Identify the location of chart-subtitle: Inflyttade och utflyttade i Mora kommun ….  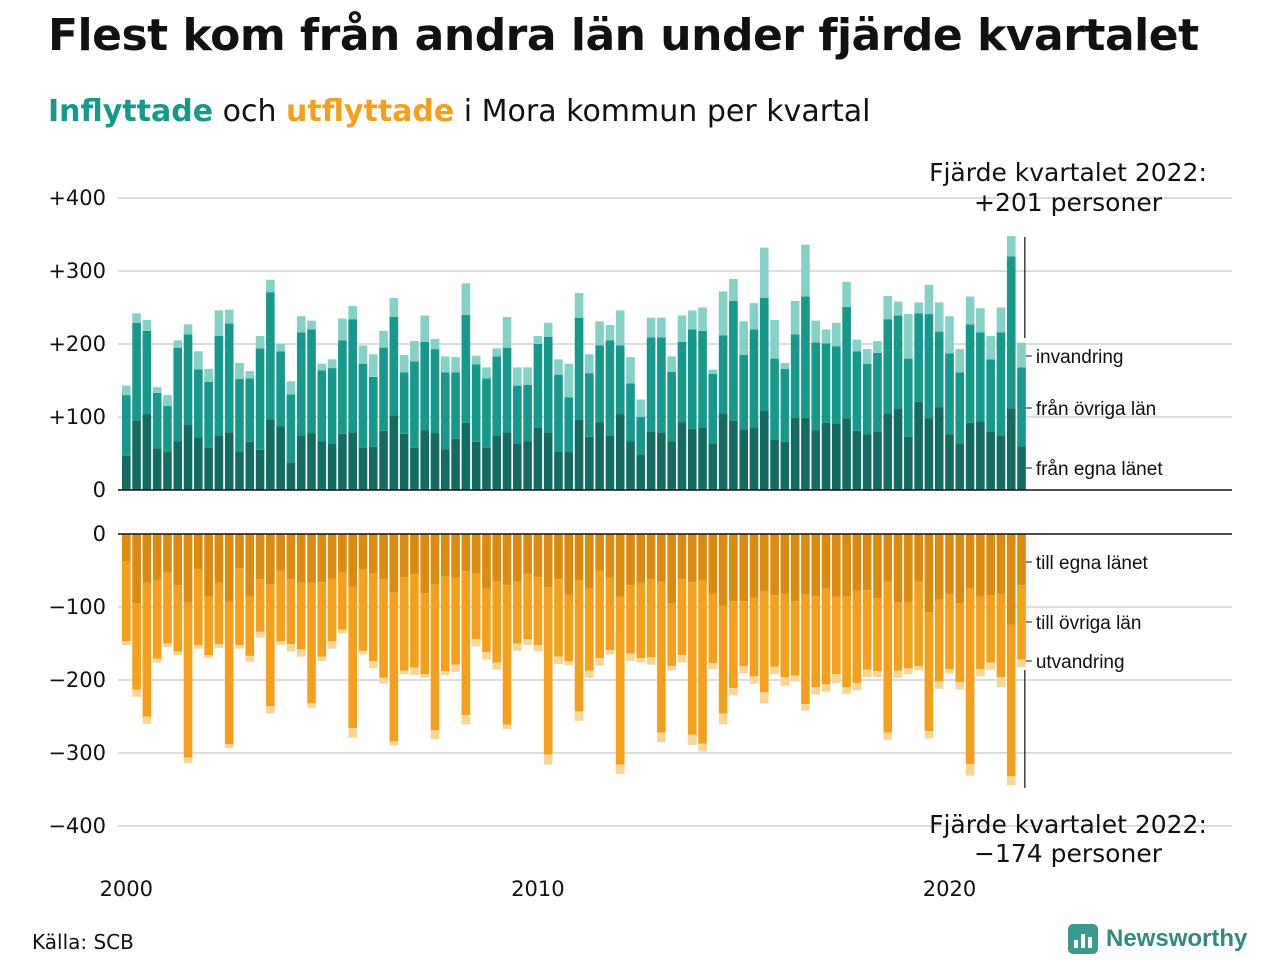
(459, 111).